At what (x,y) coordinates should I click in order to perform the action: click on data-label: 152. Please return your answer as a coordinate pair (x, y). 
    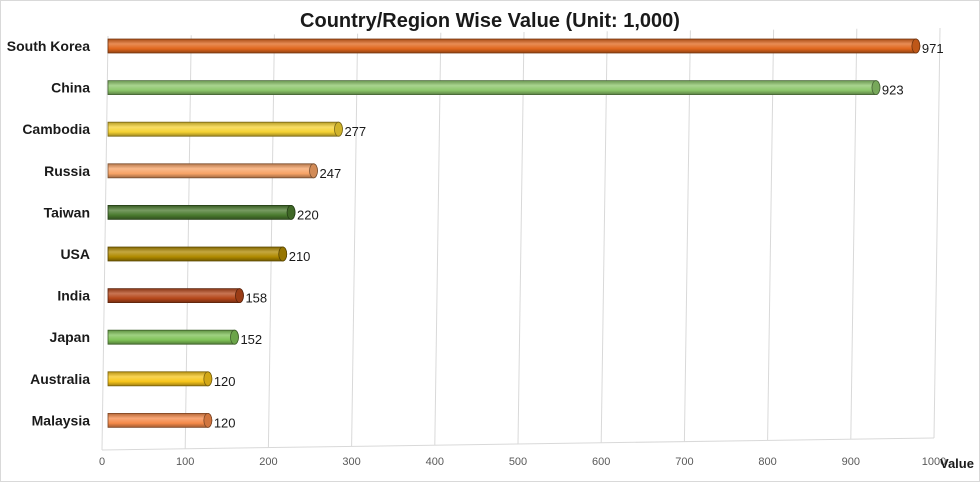
    Looking at the image, I should click on (251, 339).